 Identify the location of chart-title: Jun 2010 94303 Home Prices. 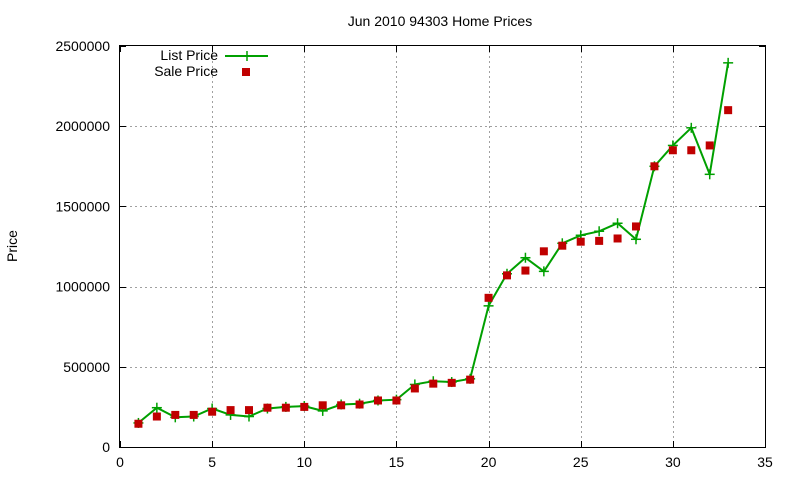
(440, 21).